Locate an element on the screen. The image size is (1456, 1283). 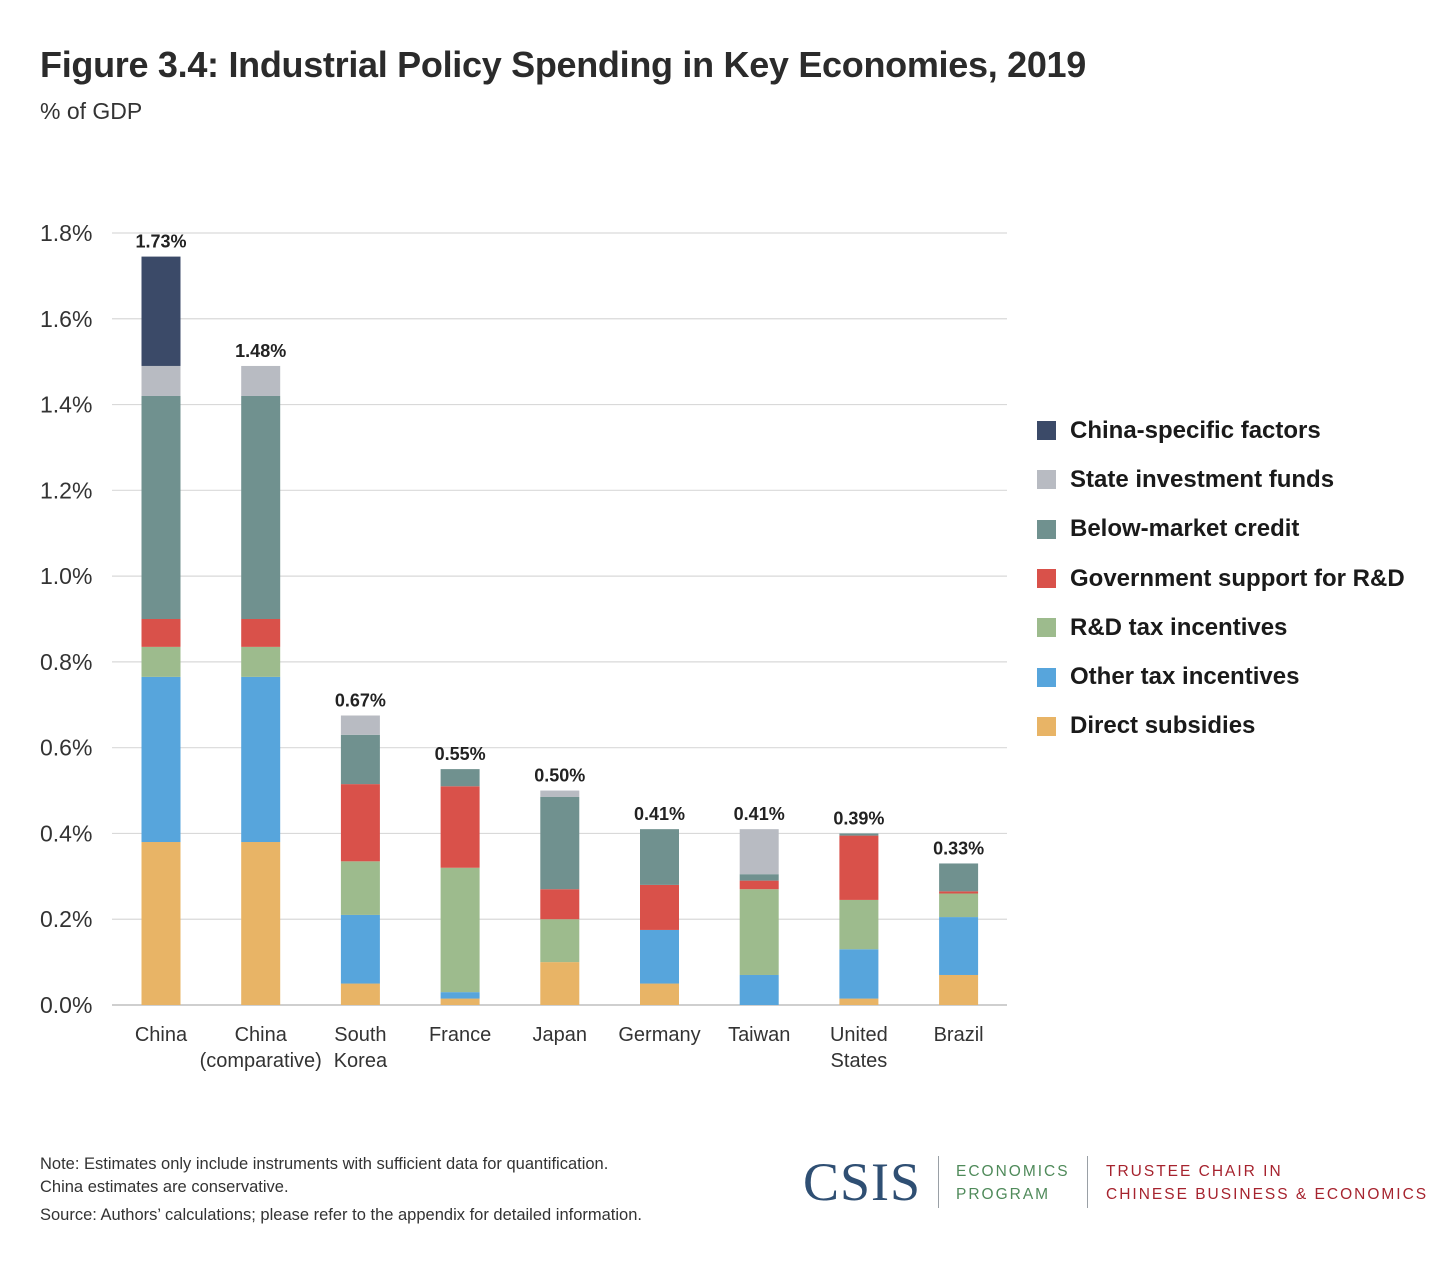
logo-program-line-1: ECONOMICS is located at coordinates (1013, 1171).